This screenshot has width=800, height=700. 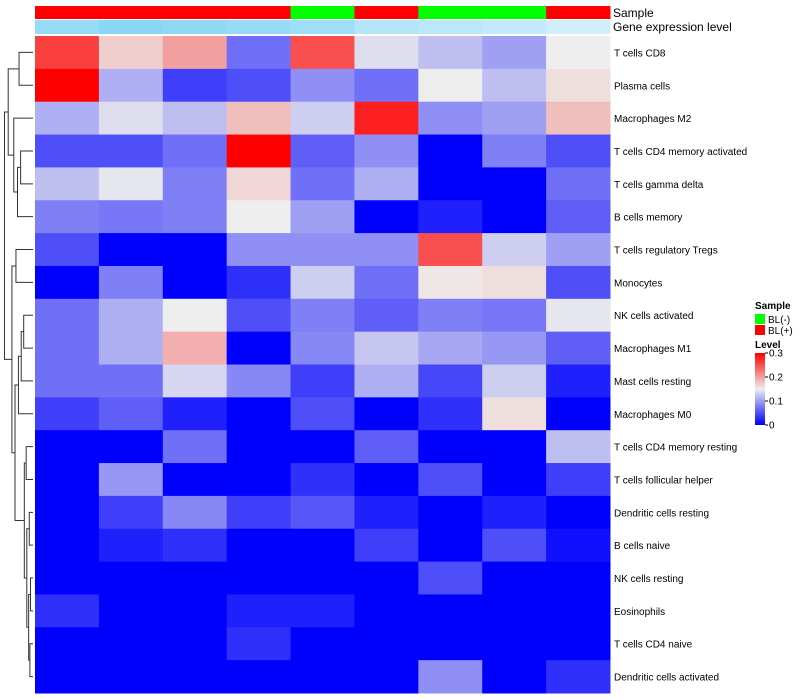 I want to click on row-label: Dendritic cells resting, so click(x=661, y=513).